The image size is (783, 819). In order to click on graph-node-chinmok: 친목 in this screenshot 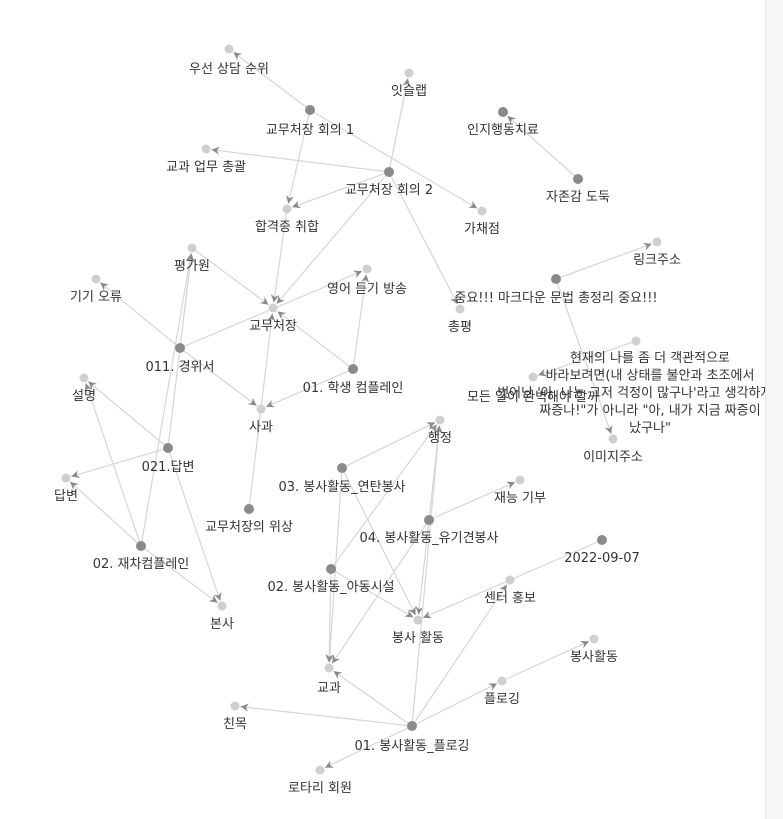, I will do `click(235, 717)`.